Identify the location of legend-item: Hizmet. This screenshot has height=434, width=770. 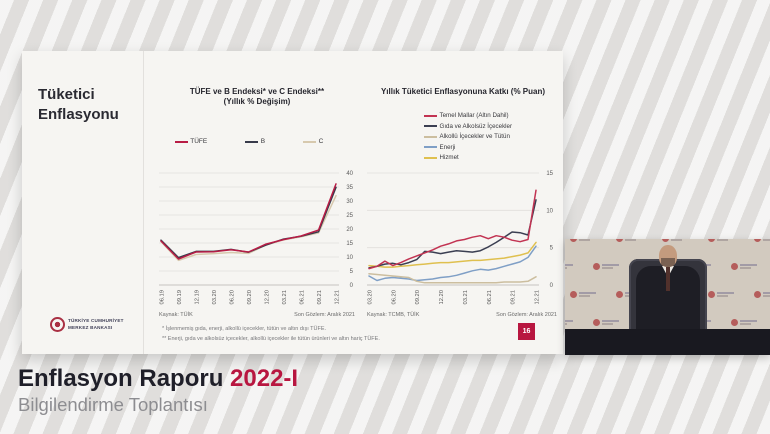
(468, 157).